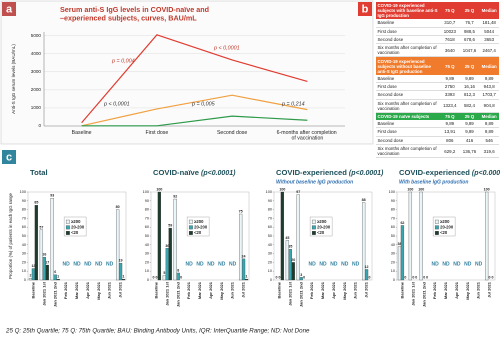 This screenshot has width=500, height=338. What do you see at coordinates (408, 95) in the screenshot?
I see `table-cell: Second dose` at bounding box center [408, 95].